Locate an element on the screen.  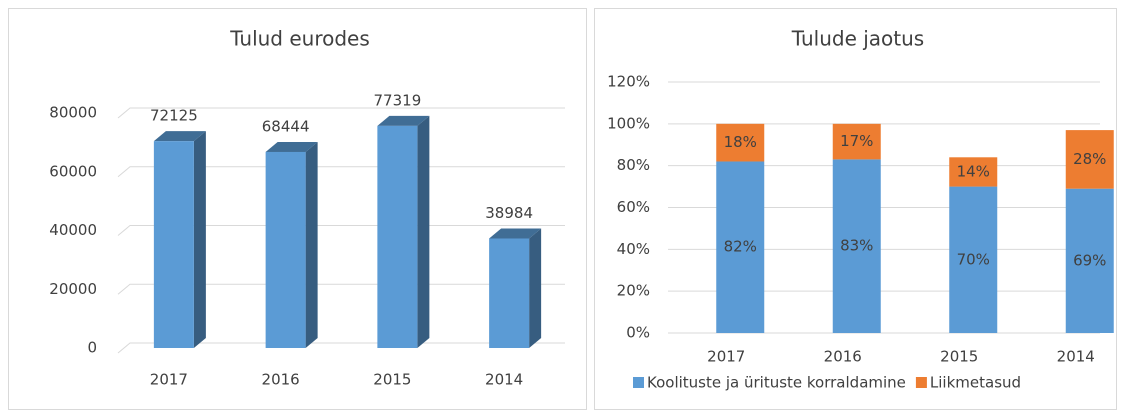
grid-line is located at coordinates (341, 113).